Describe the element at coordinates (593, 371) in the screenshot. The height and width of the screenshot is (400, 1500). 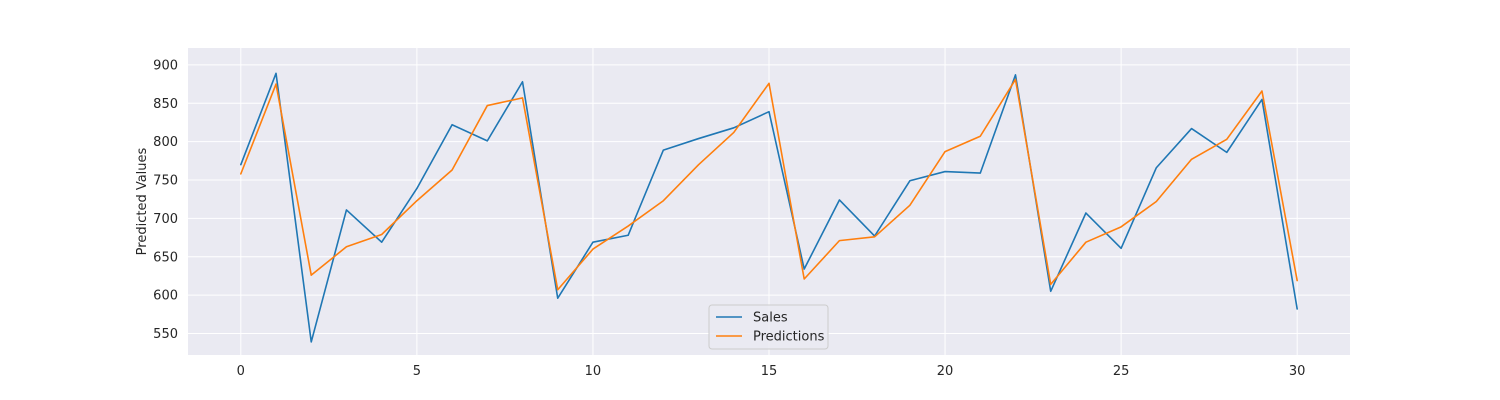
I see `x-tick-label: 10` at that location.